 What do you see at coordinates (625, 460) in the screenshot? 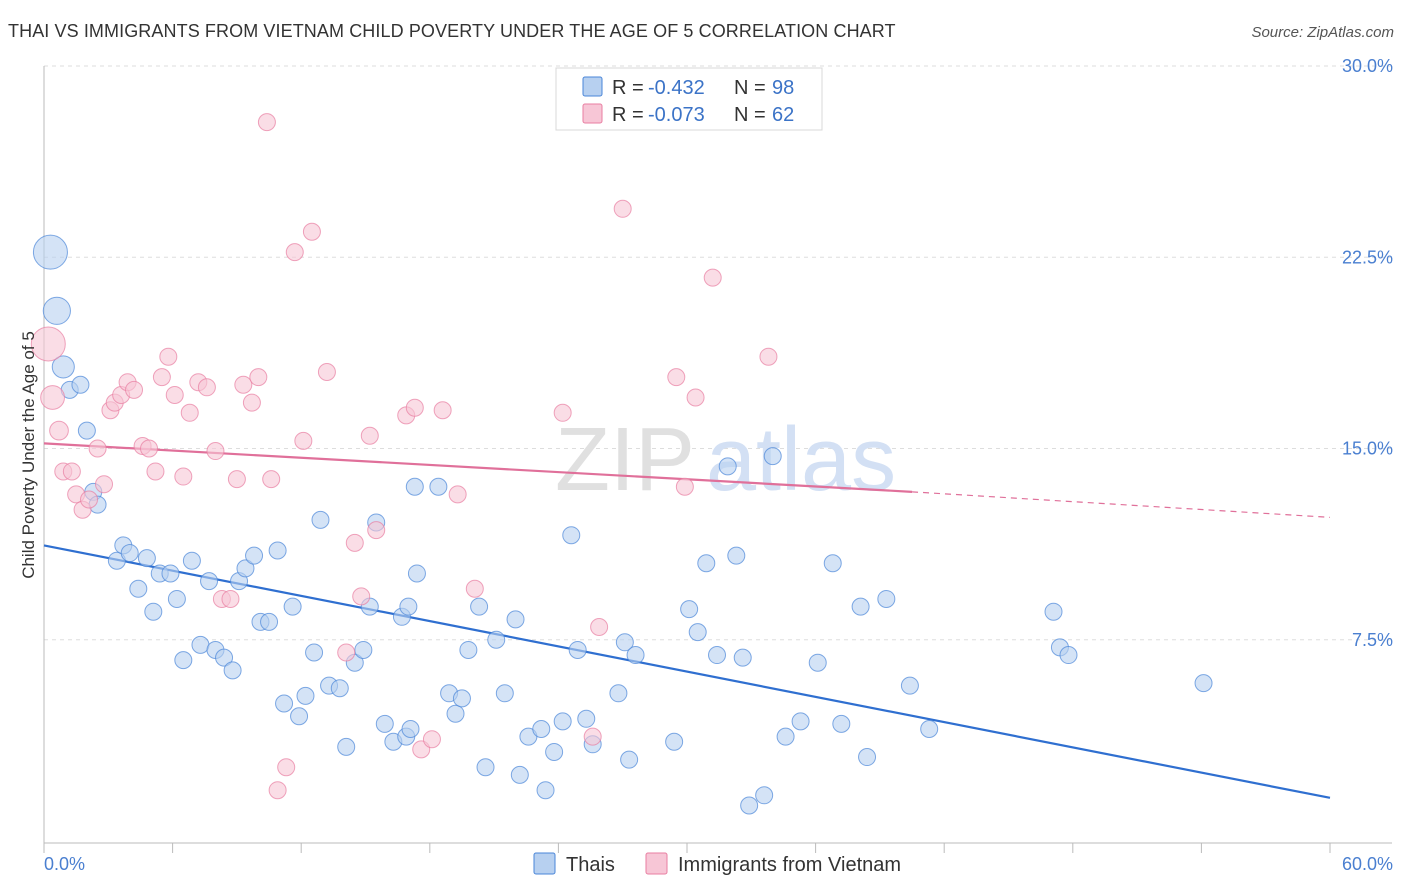
I see `watermark-zip: ZIP` at bounding box center [625, 460].